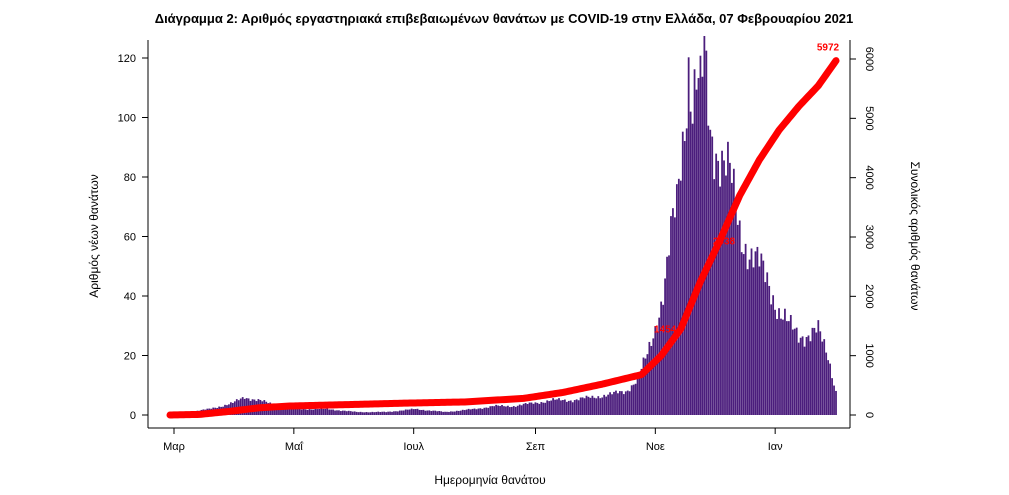 The width and height of the screenshot is (1009, 495). I want to click on y2-tick-label: 4000, so click(869, 177).